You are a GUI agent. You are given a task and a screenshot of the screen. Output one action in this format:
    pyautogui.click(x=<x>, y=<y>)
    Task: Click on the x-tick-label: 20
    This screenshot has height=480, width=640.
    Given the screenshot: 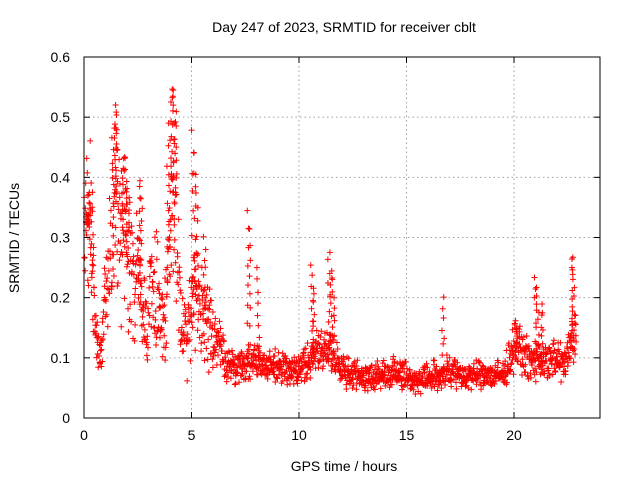 What is the action you would take?
    pyautogui.click(x=514, y=435)
    